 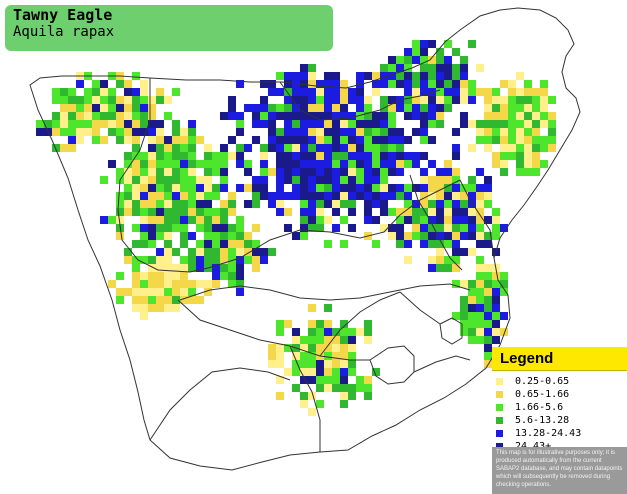 I want to click on eswatini-border, so click(x=451, y=331).